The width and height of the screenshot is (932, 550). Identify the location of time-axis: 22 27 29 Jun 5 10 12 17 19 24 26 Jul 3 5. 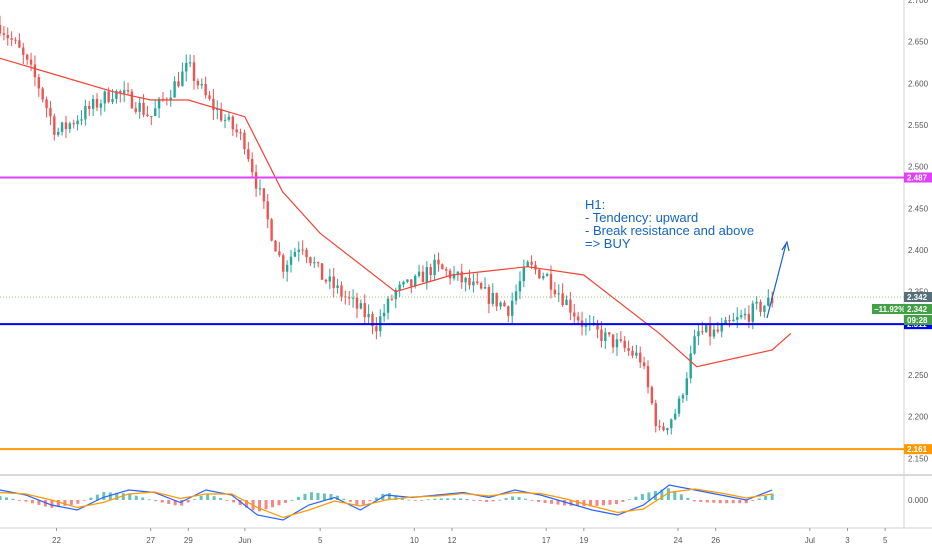
(470, 536).